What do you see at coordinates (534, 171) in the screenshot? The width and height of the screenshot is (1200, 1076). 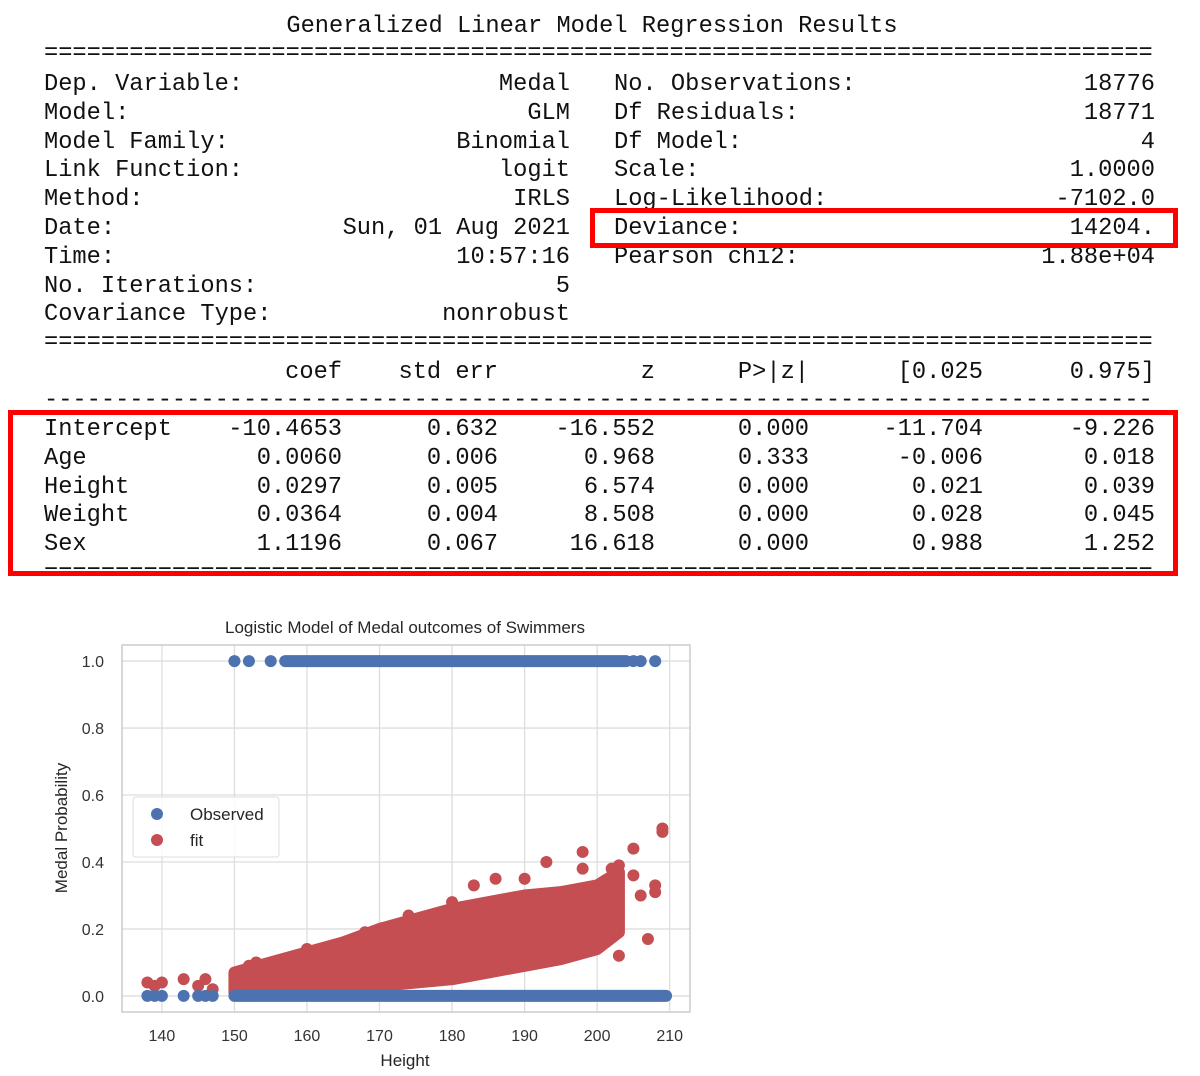 I see `summary-value: logit` at bounding box center [534, 171].